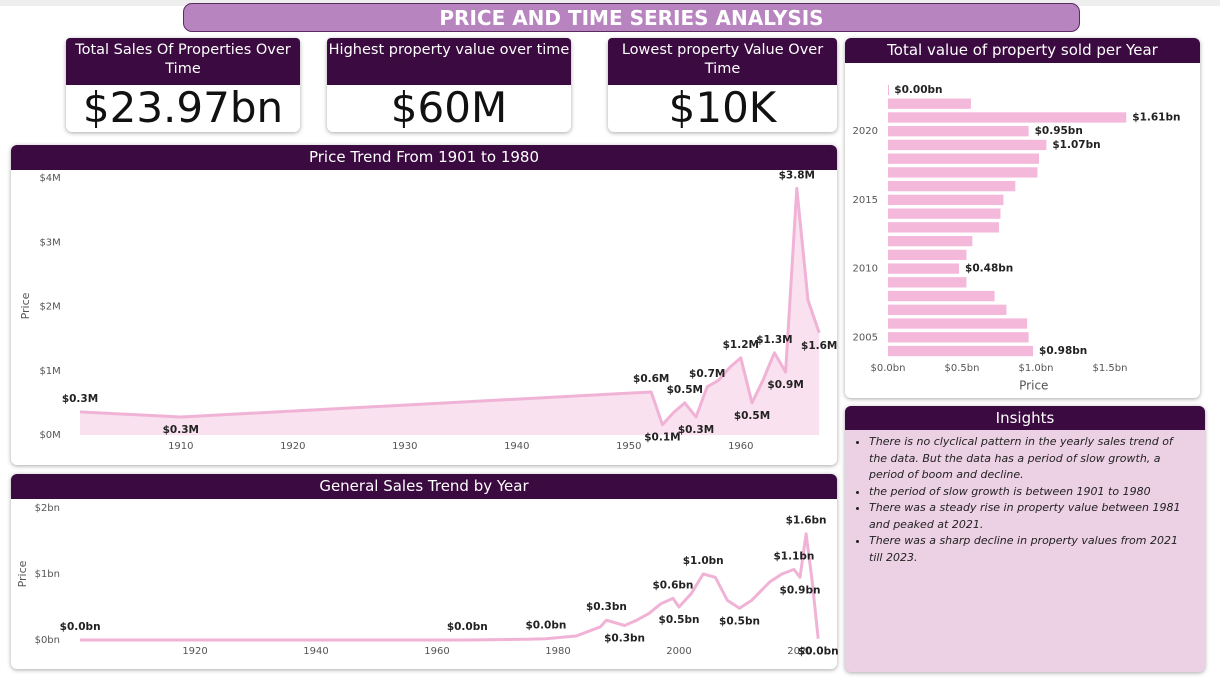  I want to click on card-title: Lowest property Value Over Time, so click(722, 61).